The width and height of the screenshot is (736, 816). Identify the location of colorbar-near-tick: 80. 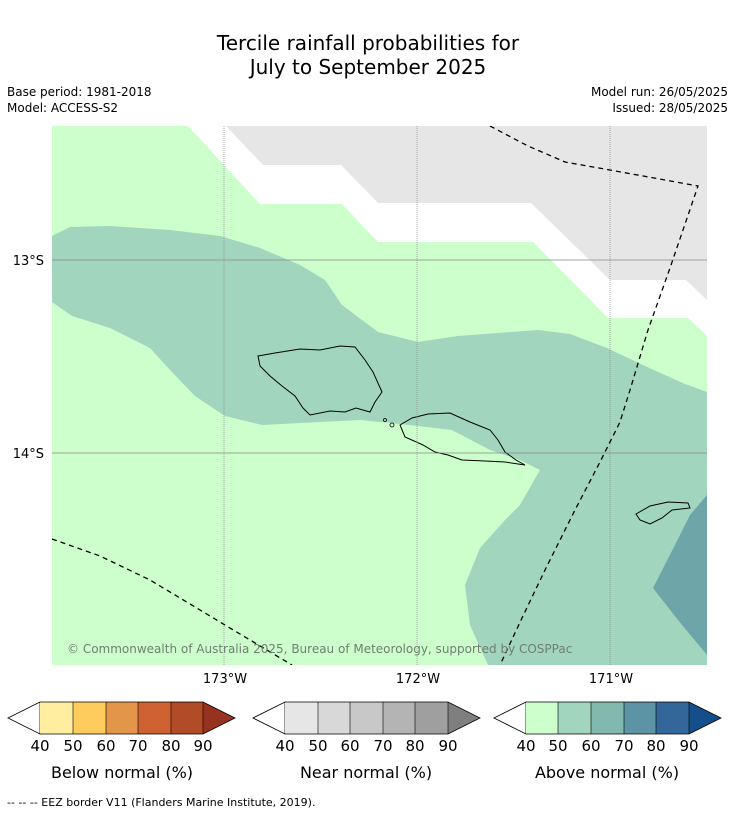
(414, 746).